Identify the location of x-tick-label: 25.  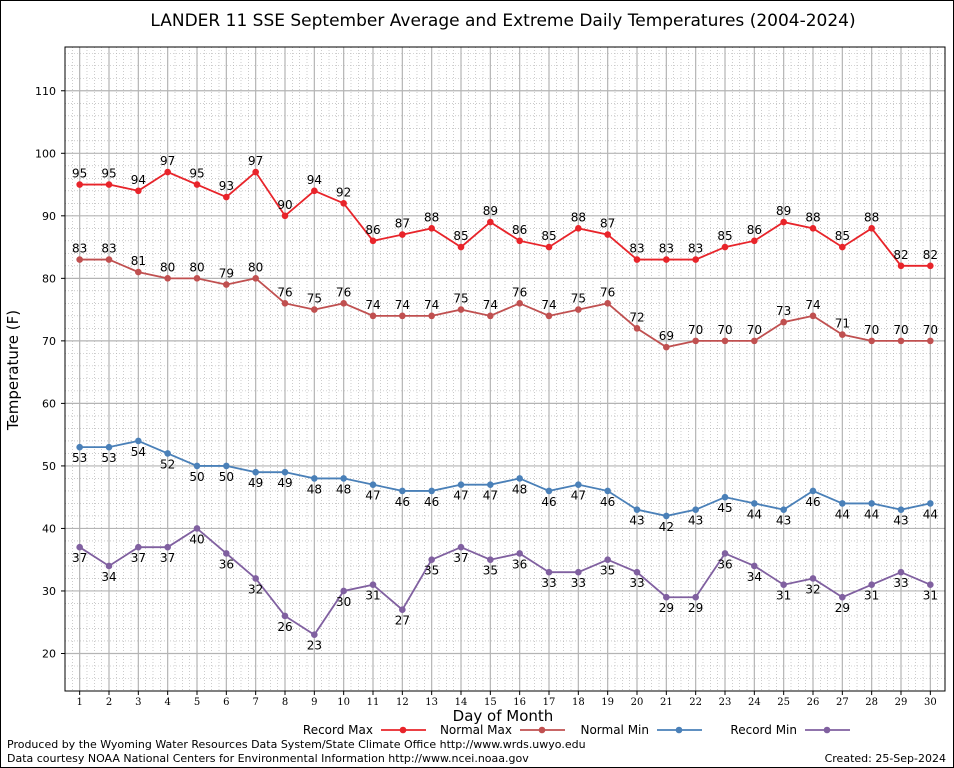
(783, 702).